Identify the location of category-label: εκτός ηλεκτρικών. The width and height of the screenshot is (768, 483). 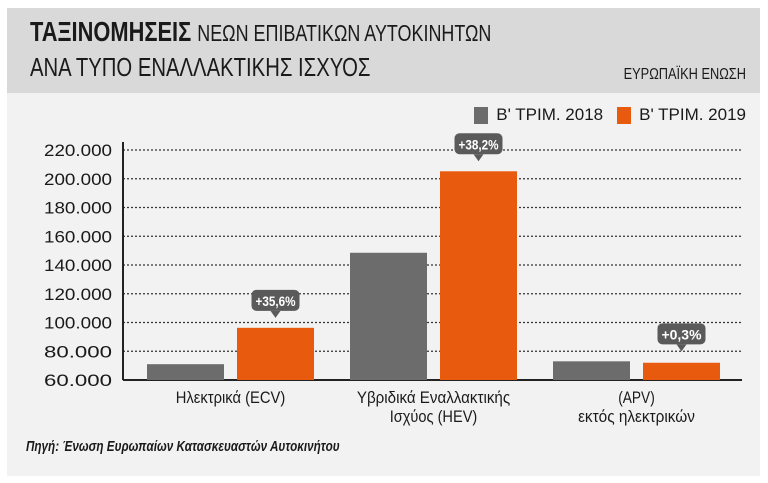
(636, 416).